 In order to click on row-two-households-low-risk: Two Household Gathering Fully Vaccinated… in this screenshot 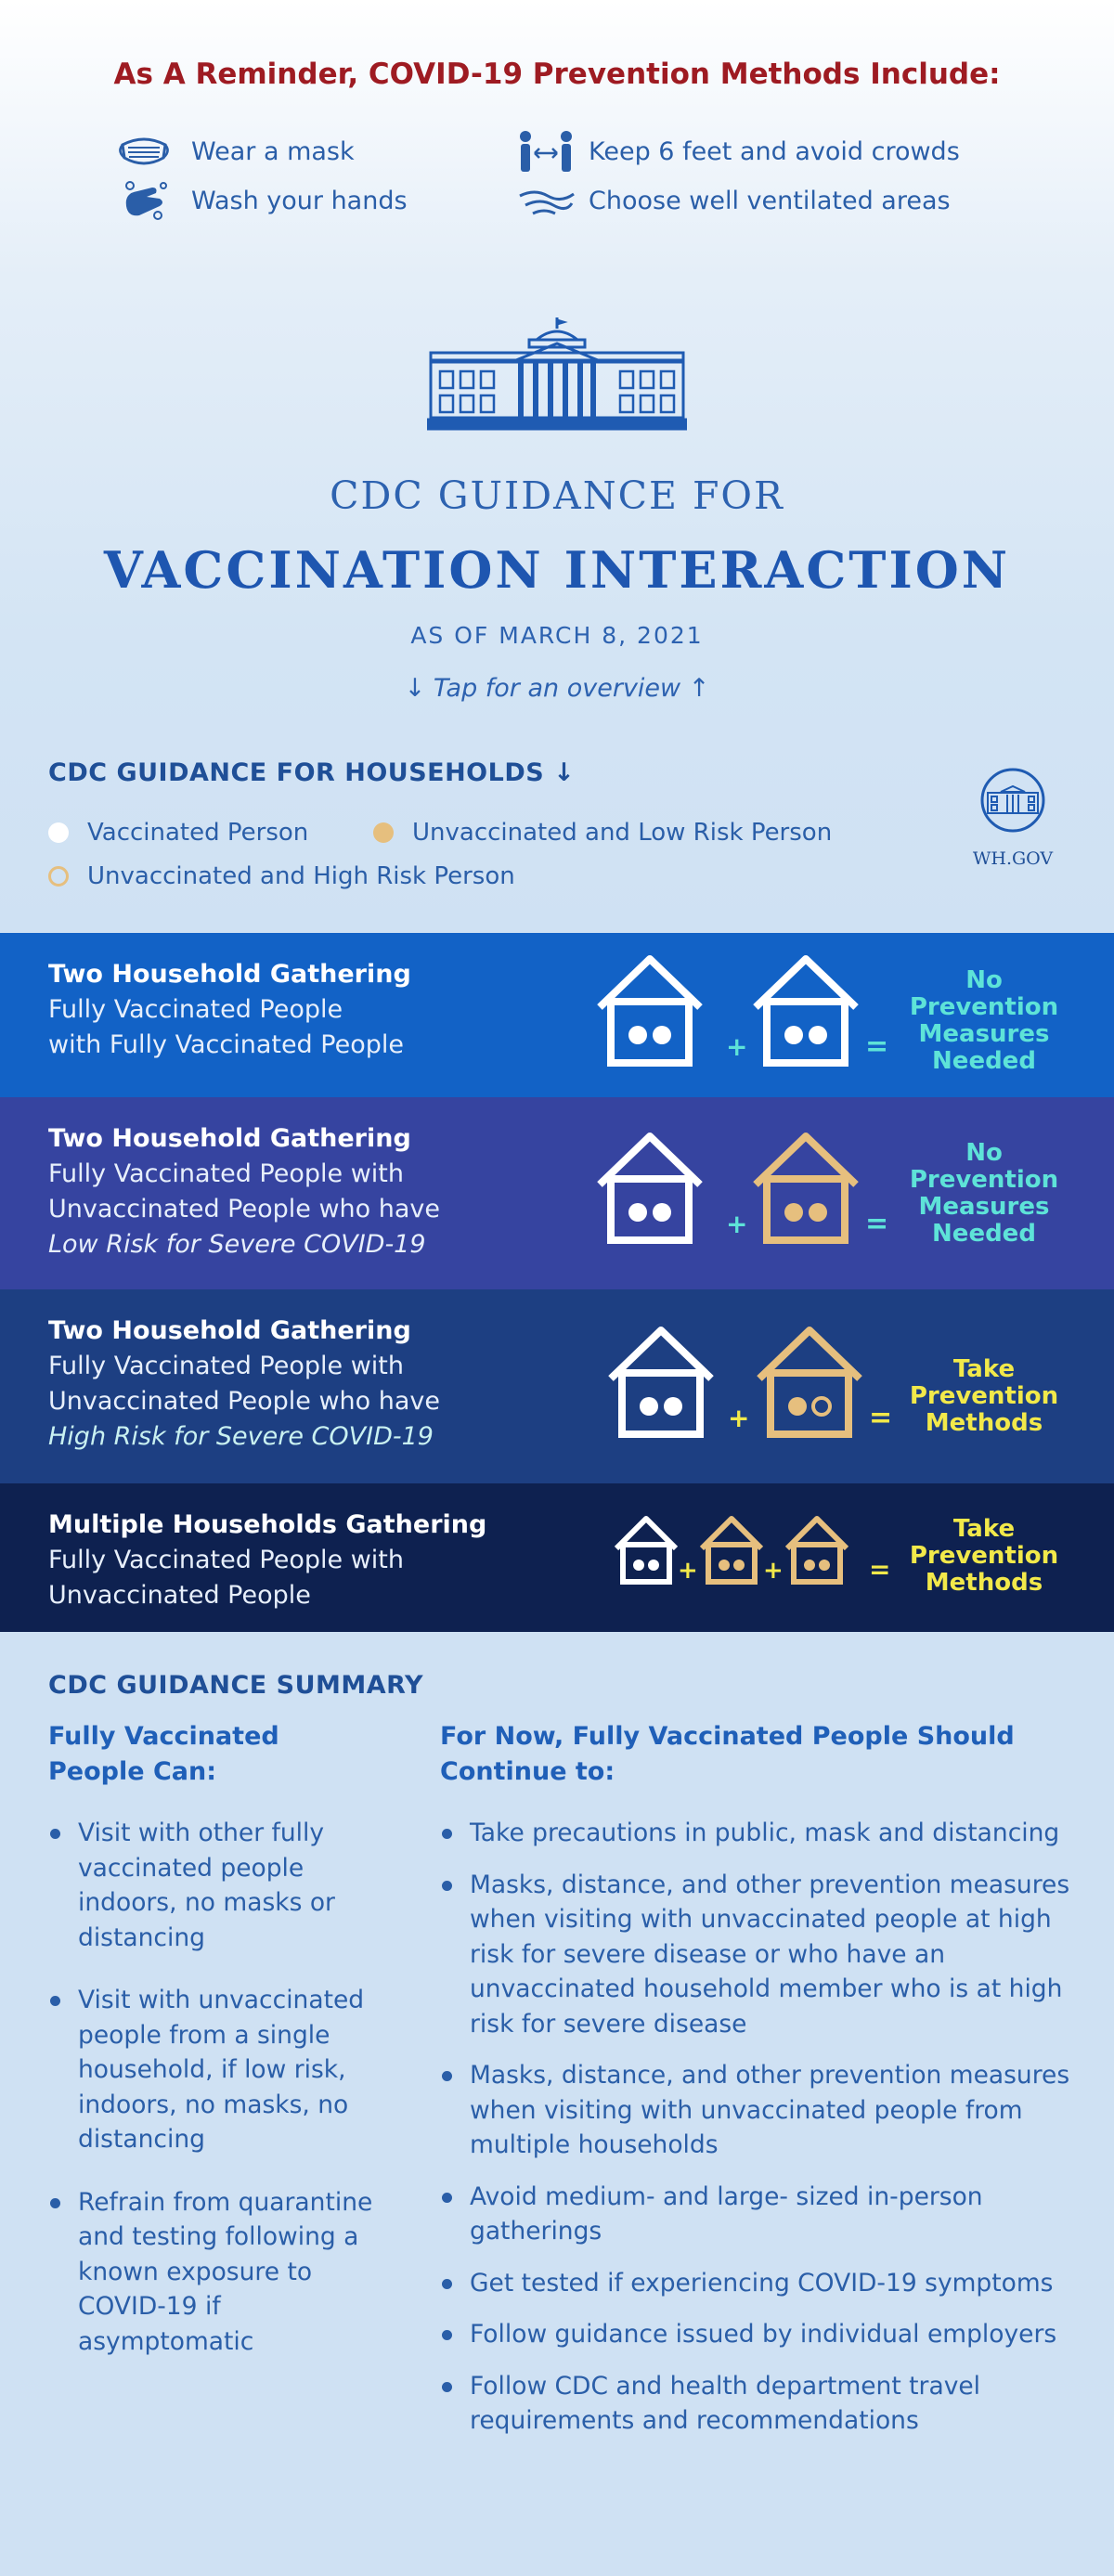, I will do `click(557, 1193)`.